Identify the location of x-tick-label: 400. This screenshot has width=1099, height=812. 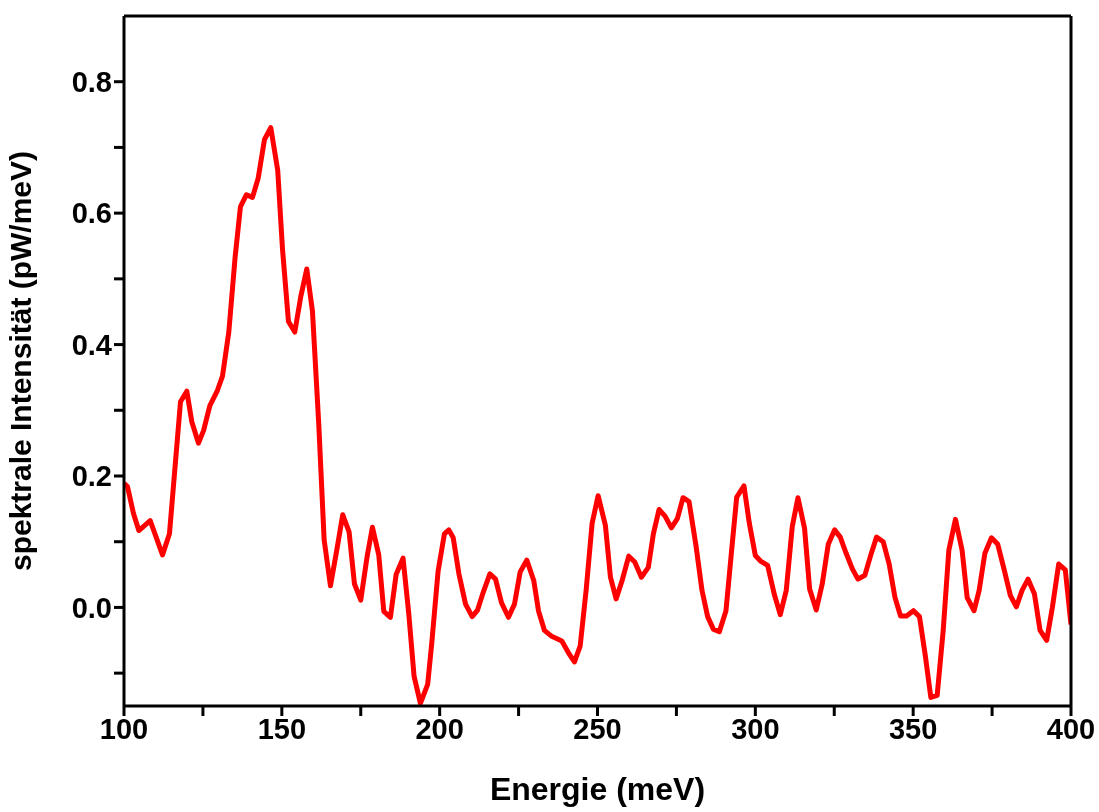
(1071, 728).